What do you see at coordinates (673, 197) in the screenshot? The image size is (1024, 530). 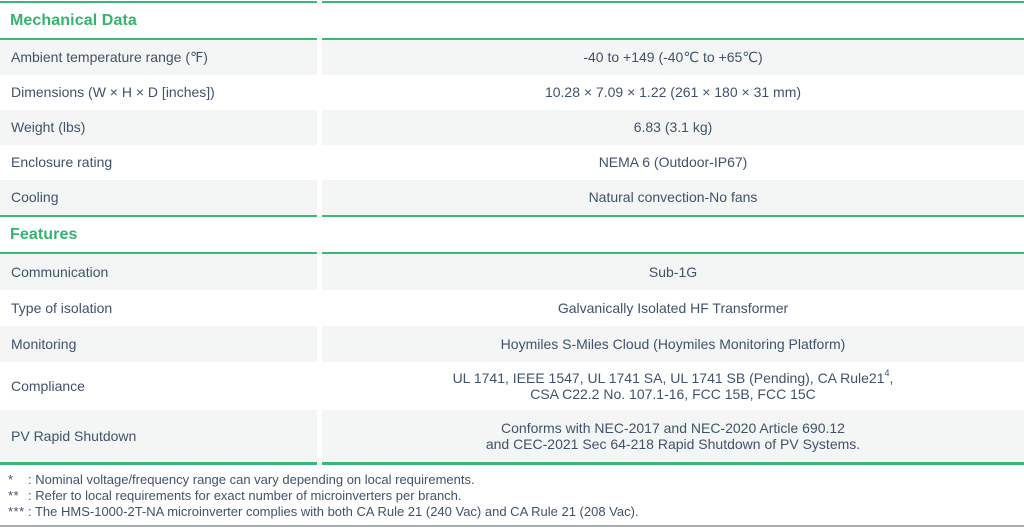 I see `row-value-cooling: Natural convection-No fans` at bounding box center [673, 197].